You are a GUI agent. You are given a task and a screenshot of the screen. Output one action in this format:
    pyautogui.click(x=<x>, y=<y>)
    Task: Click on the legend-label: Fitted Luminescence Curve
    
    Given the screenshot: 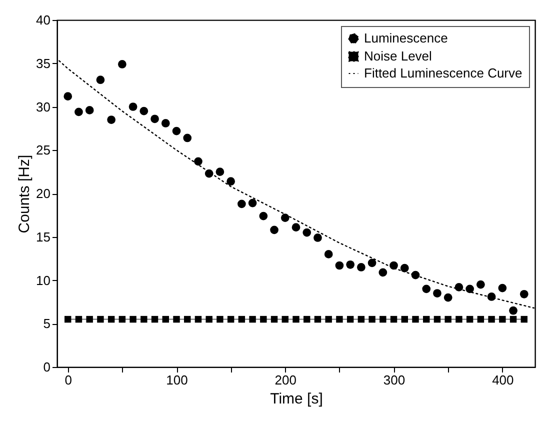 What is the action you would take?
    pyautogui.click(x=443, y=73)
    